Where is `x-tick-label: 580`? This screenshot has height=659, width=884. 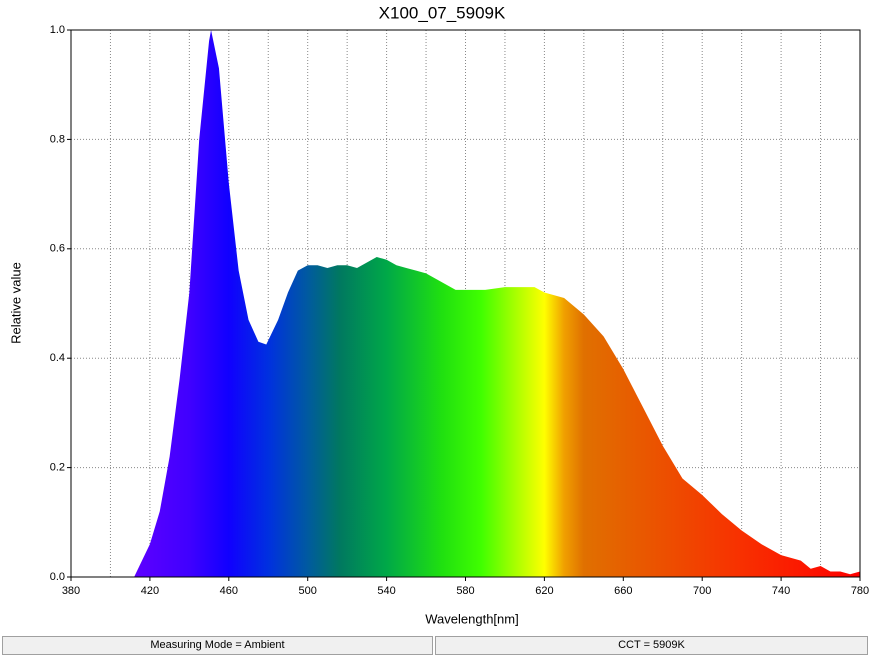 x-tick-label: 580 is located at coordinates (465, 591).